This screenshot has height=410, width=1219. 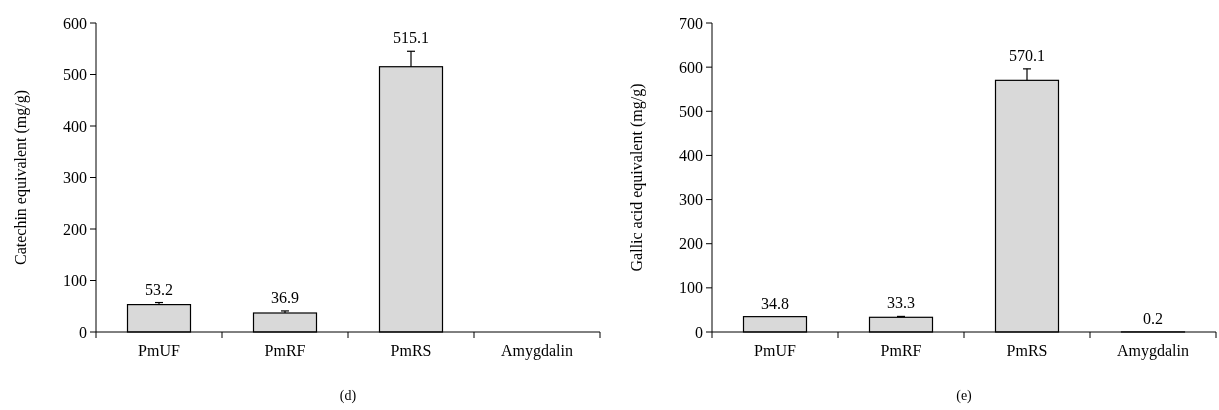 I want to click on data-label: 36.9, so click(x=285, y=297).